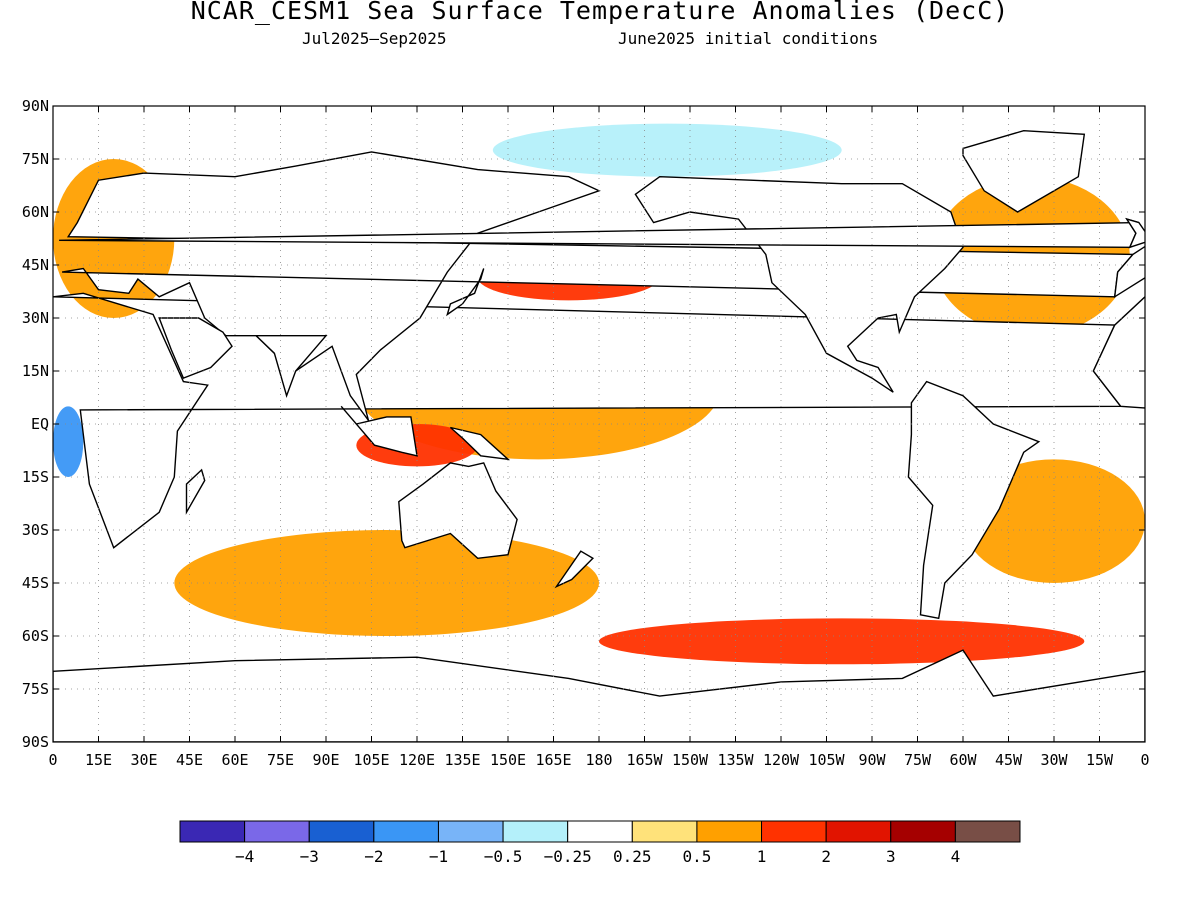 Image resolution: width=1200 pixels, height=900 pixels. Describe the element at coordinates (918, 760) in the screenshot. I see `lon-tick-label: 75W` at that location.